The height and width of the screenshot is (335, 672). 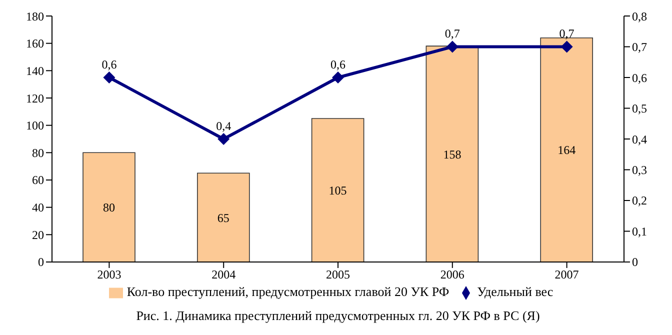 What do you see at coordinates (35, 16) in the screenshot?
I see `y-tick-label: 180` at bounding box center [35, 16].